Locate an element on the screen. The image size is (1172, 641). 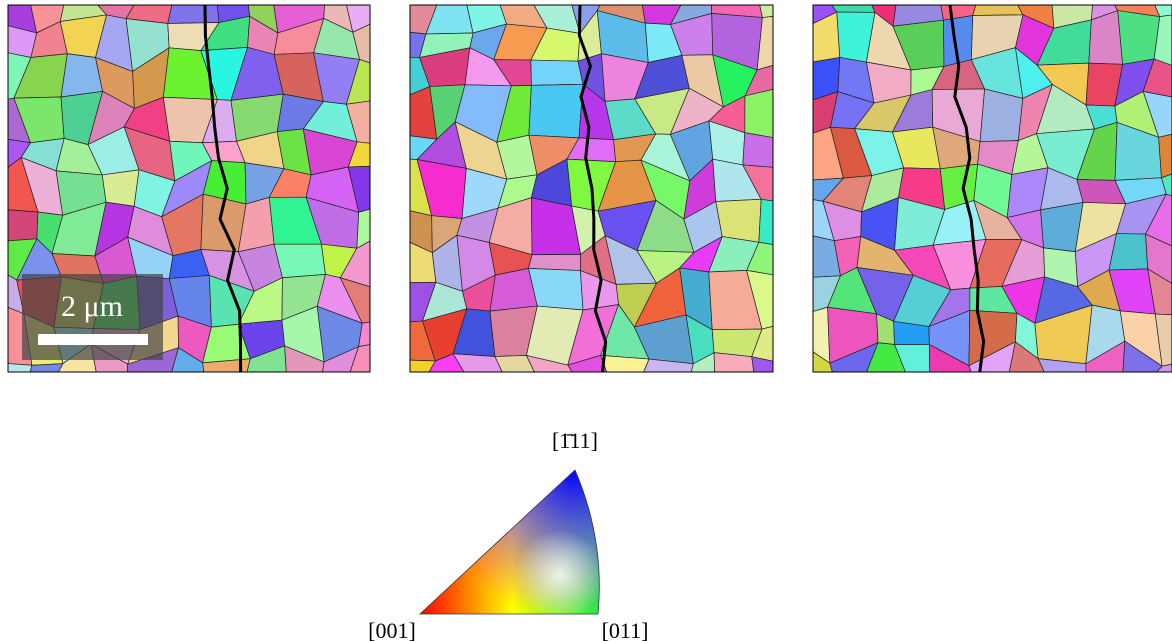
ipf-label-right: [011] is located at coordinates (625, 629).